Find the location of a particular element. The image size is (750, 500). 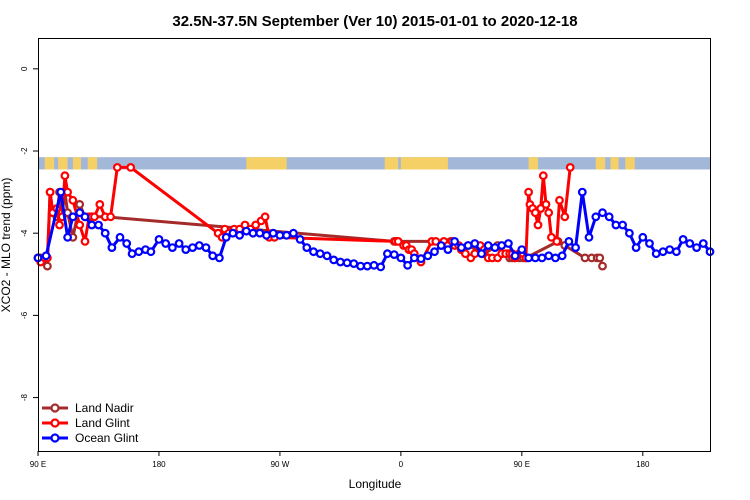

y-tick-label: -6 is located at coordinates (24, 315).